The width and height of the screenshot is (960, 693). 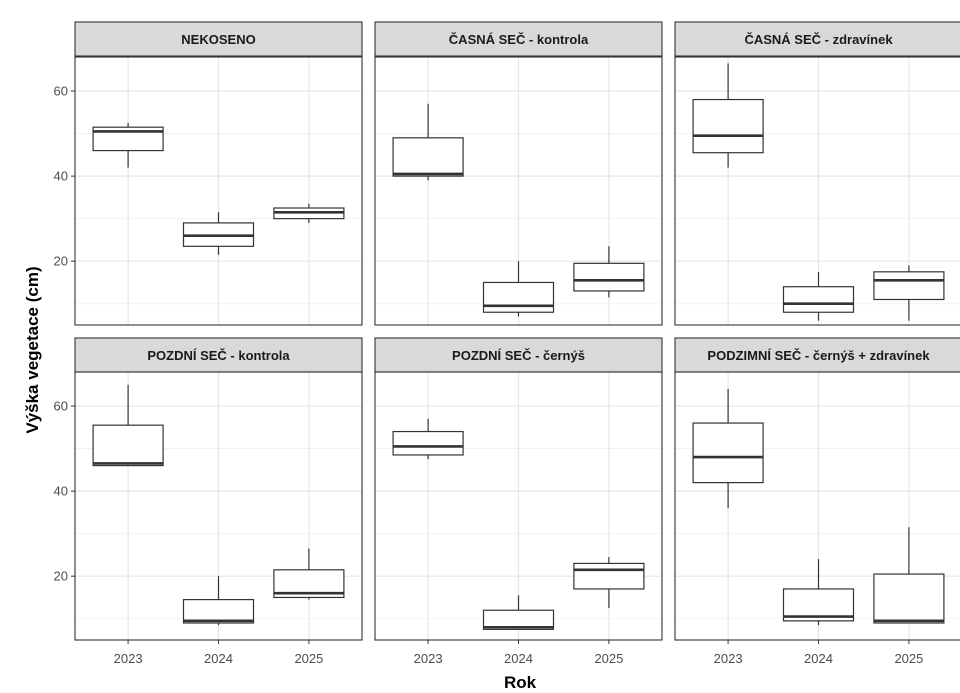 I want to click on facet-panel: POZDNÍ SEČ - černýš 2023 2024 2025, so click(x=518, y=501).